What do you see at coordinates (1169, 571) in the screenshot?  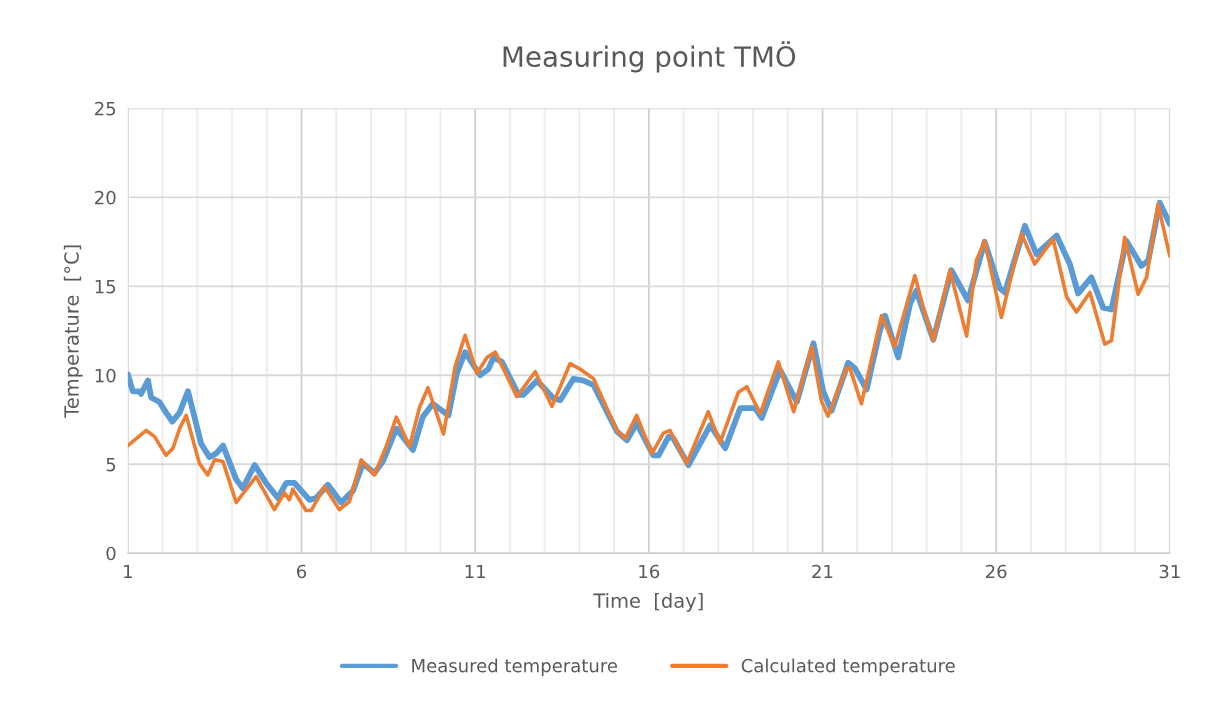 I see `x-tick-label: 31` at bounding box center [1169, 571].